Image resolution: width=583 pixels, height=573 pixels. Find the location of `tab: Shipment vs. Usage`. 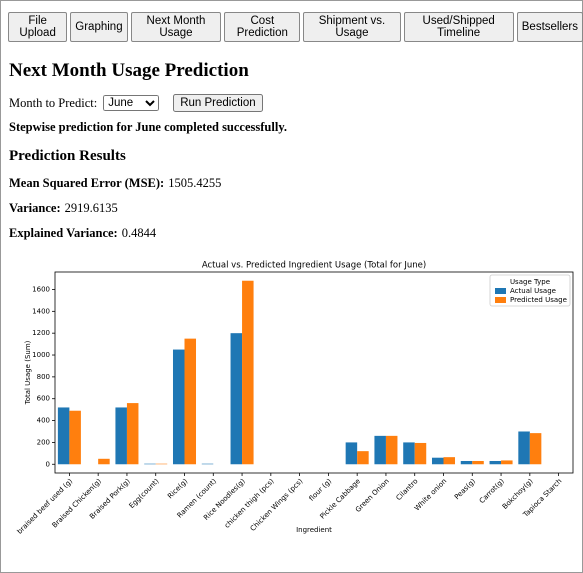

tab: Shipment vs. Usage is located at coordinates (352, 27).